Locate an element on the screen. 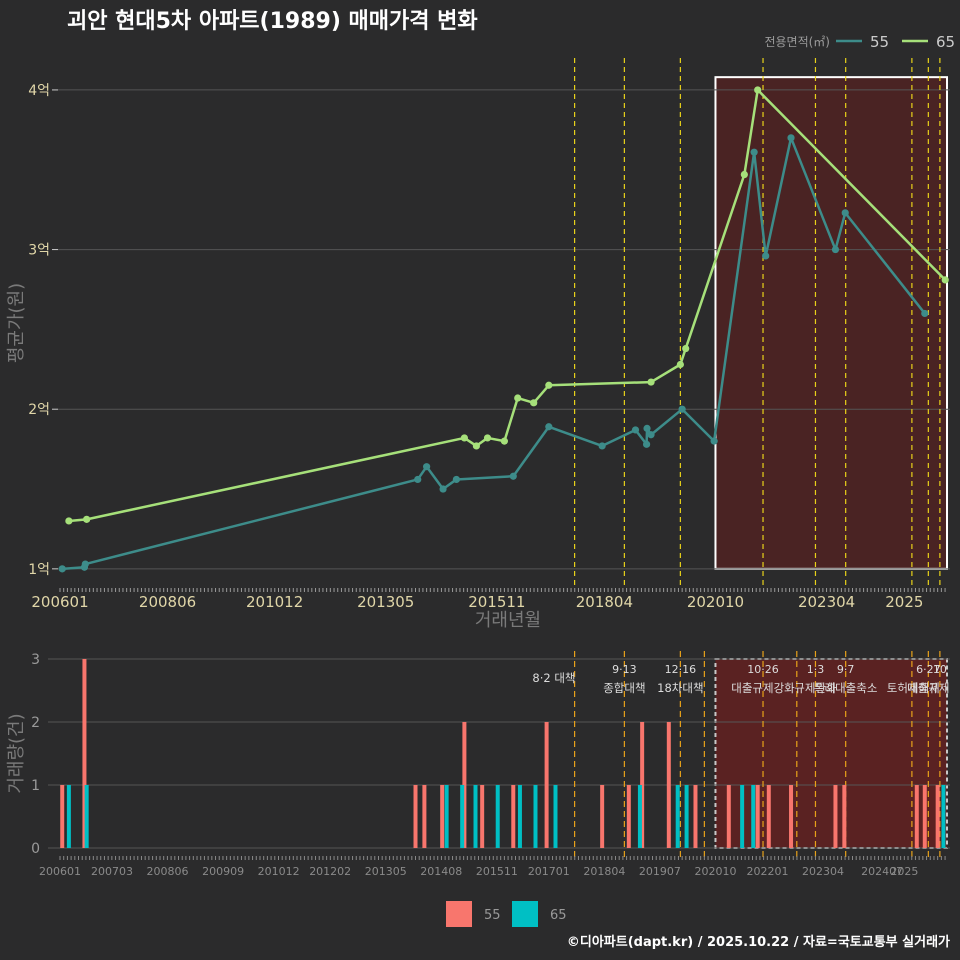 This screenshot has height=960, width=960. annotation-label-2: 18차대책 is located at coordinates (680, 688).